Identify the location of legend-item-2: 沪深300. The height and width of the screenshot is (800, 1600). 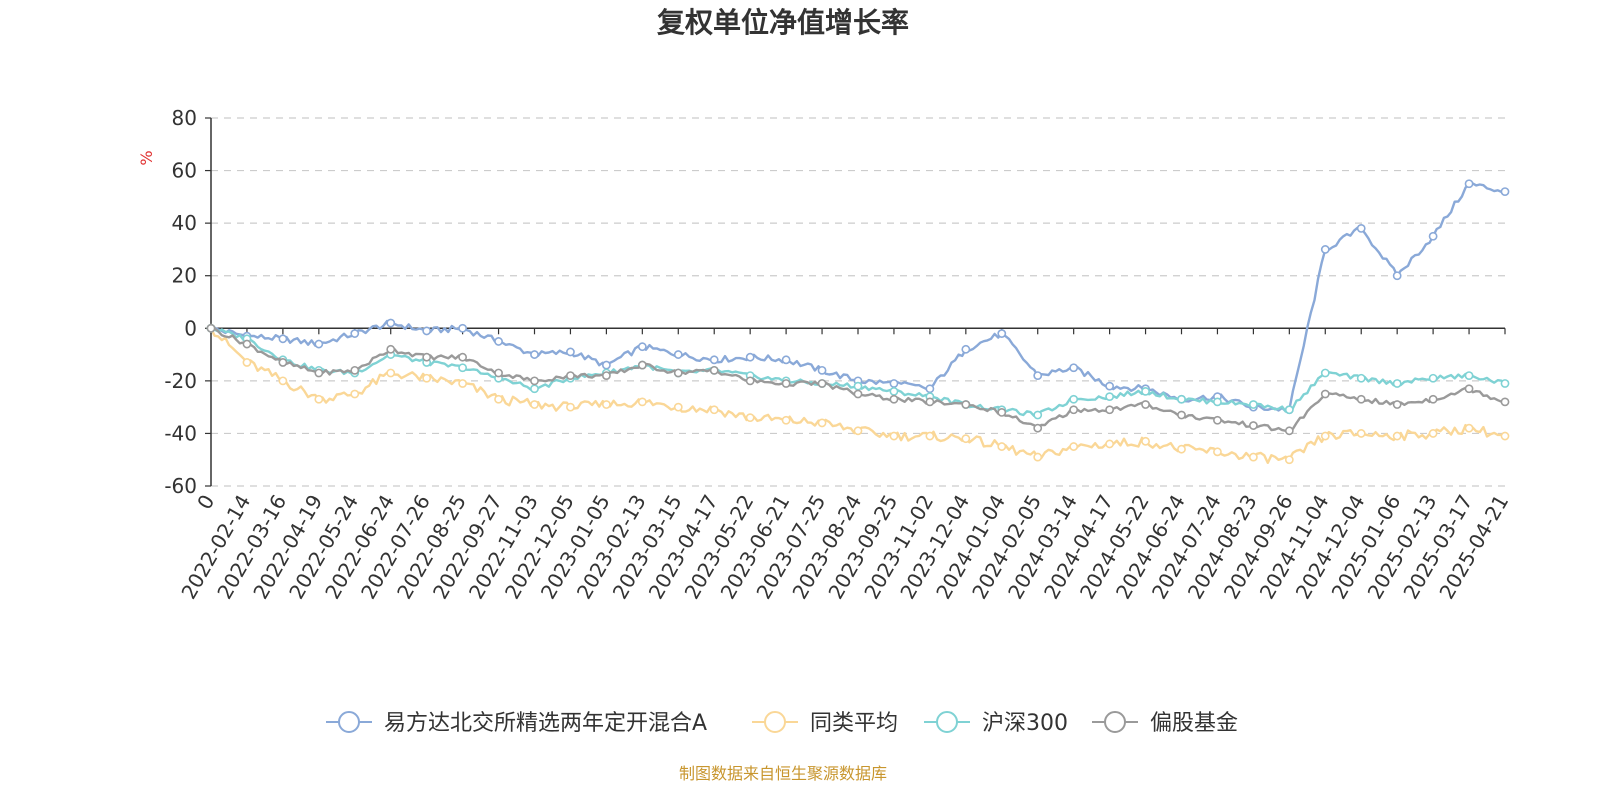
(996, 723).